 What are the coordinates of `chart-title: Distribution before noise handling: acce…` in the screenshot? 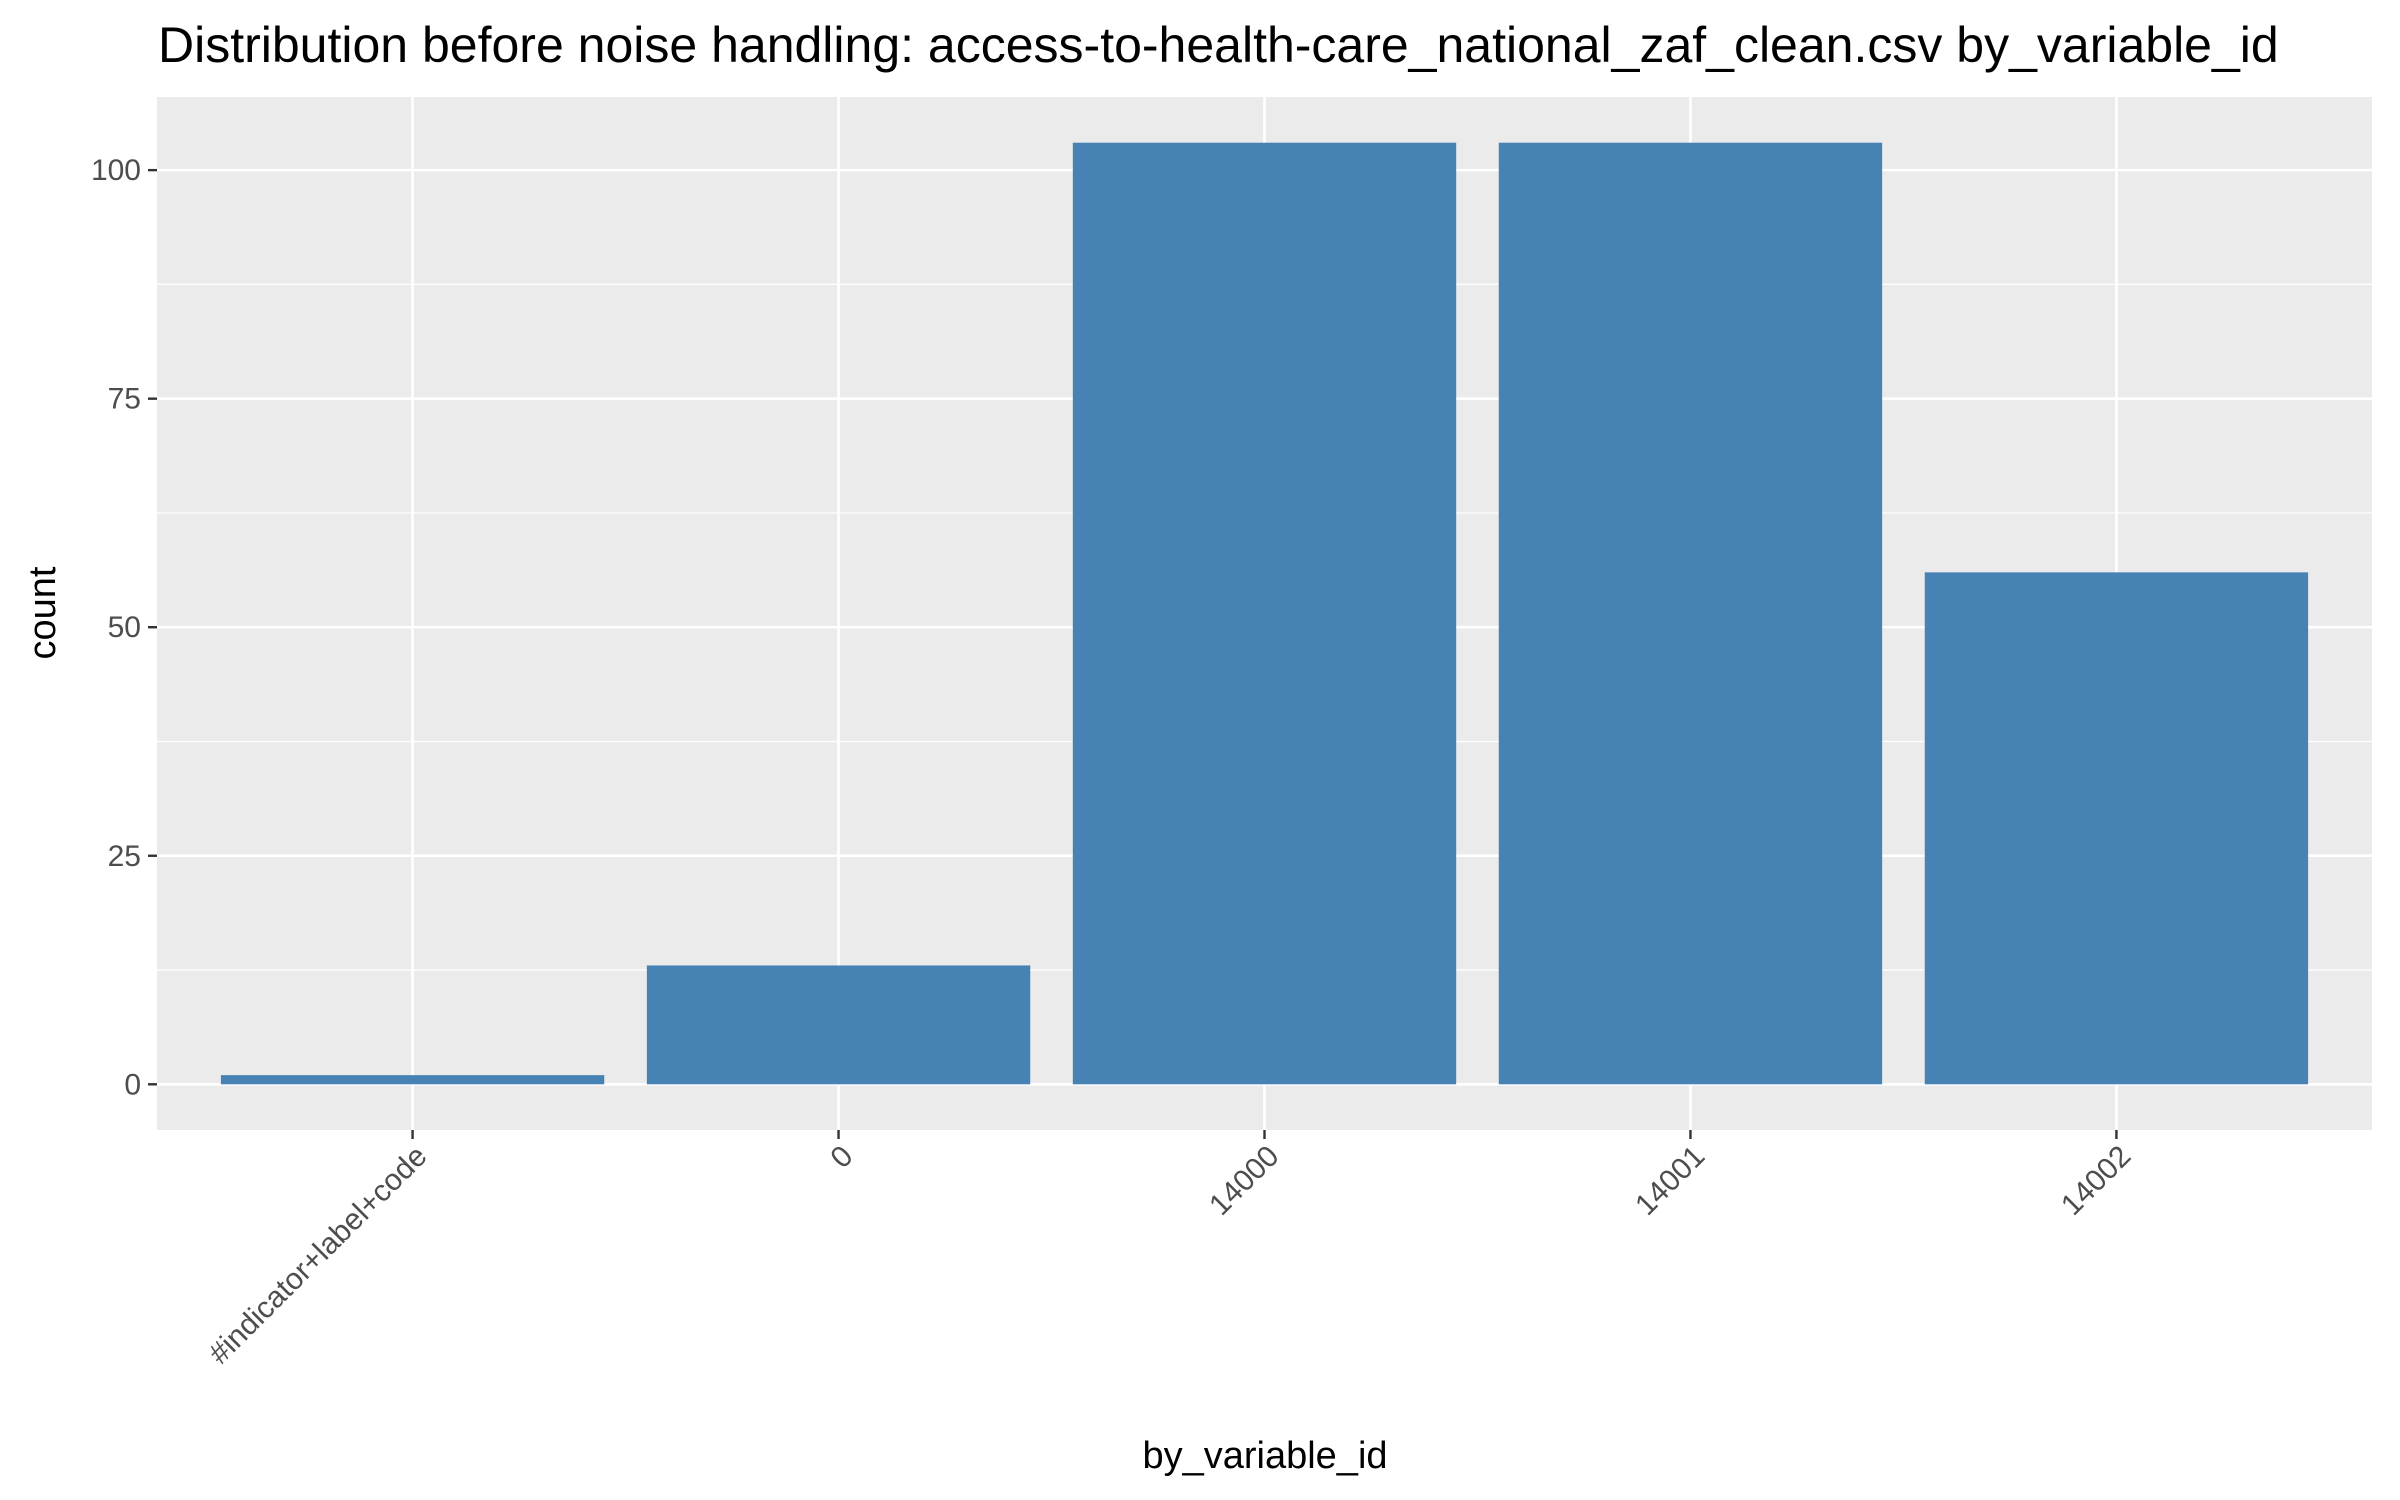 It's located at (1218, 45).